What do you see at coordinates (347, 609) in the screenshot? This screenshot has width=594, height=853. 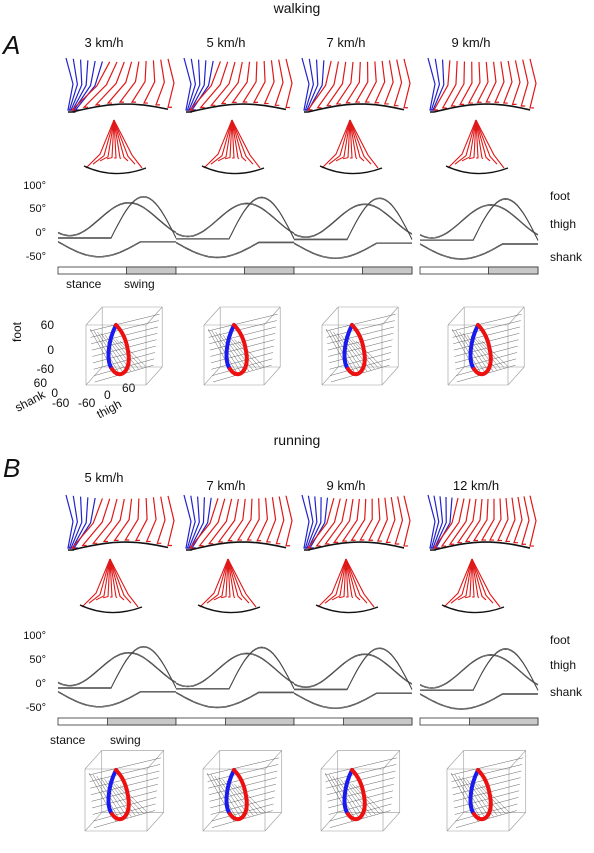 I see `running-3-foot-path` at bounding box center [347, 609].